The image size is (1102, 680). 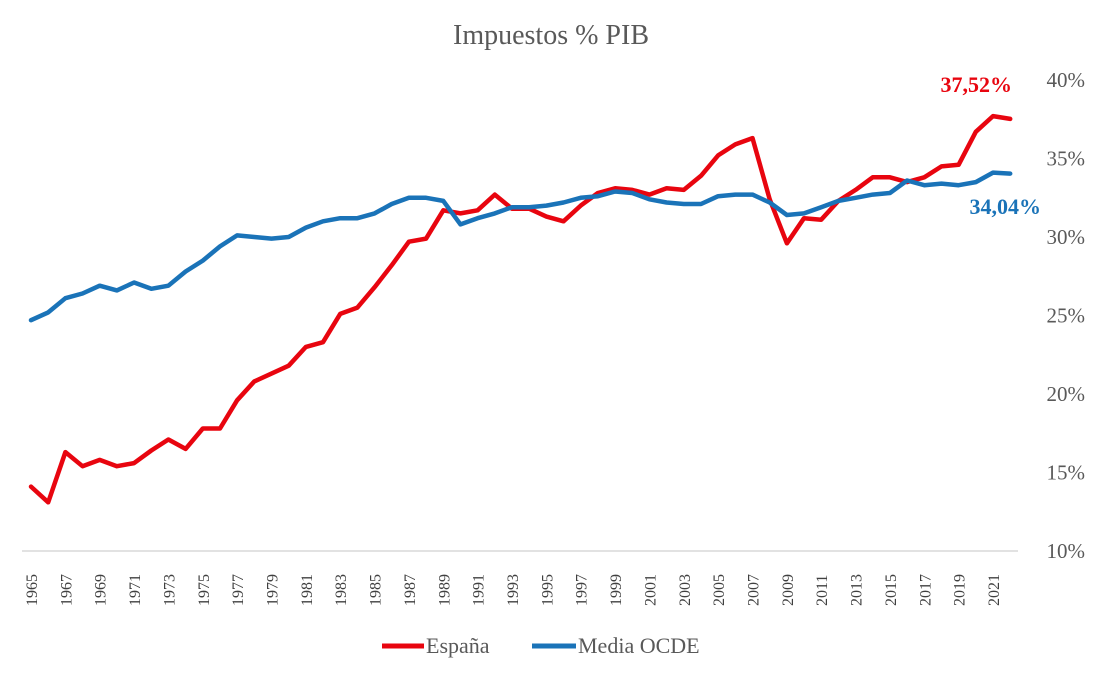 What do you see at coordinates (822, 590) in the screenshot?
I see `x-tick-label: 2011` at bounding box center [822, 590].